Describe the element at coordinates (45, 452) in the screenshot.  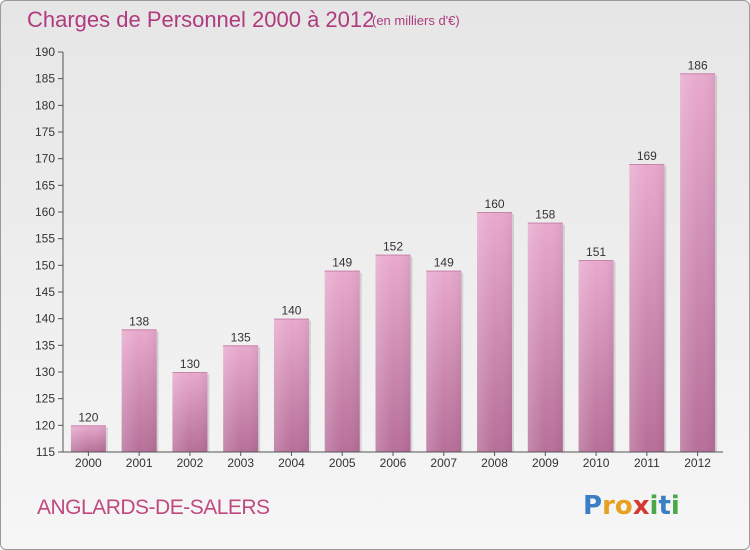
I see `y-tick-label: 115` at that location.